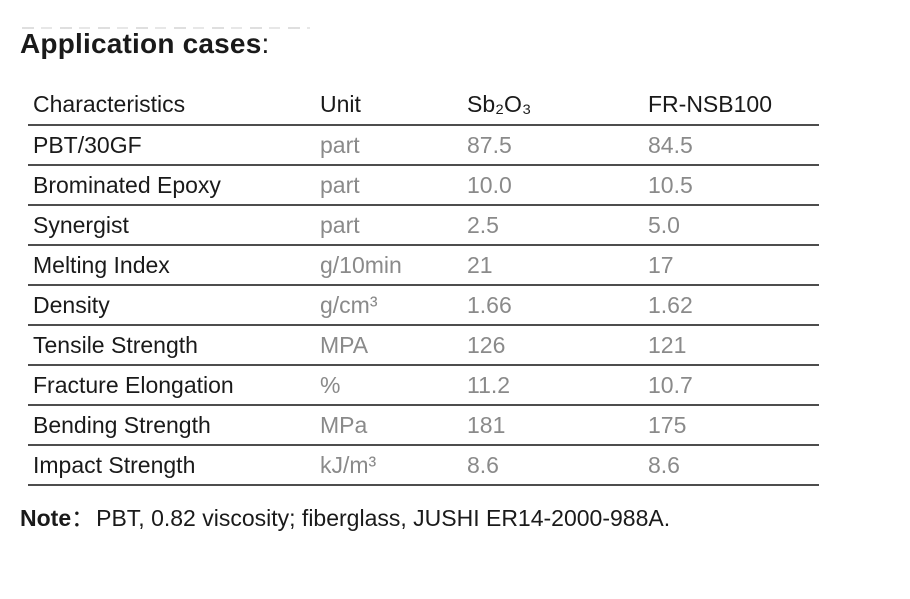 The width and height of the screenshot is (910, 599). Describe the element at coordinates (670, 144) in the screenshot. I see `row-value-frnsb100: 84.5` at that location.